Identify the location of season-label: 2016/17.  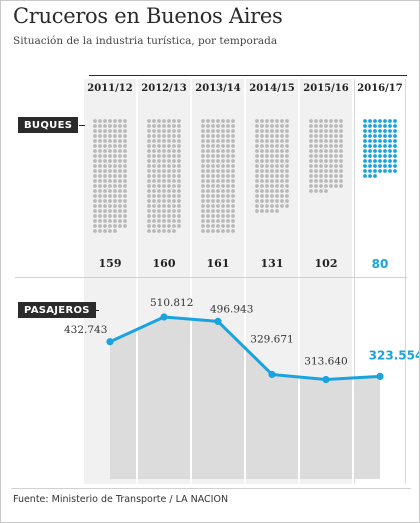
(380, 88).